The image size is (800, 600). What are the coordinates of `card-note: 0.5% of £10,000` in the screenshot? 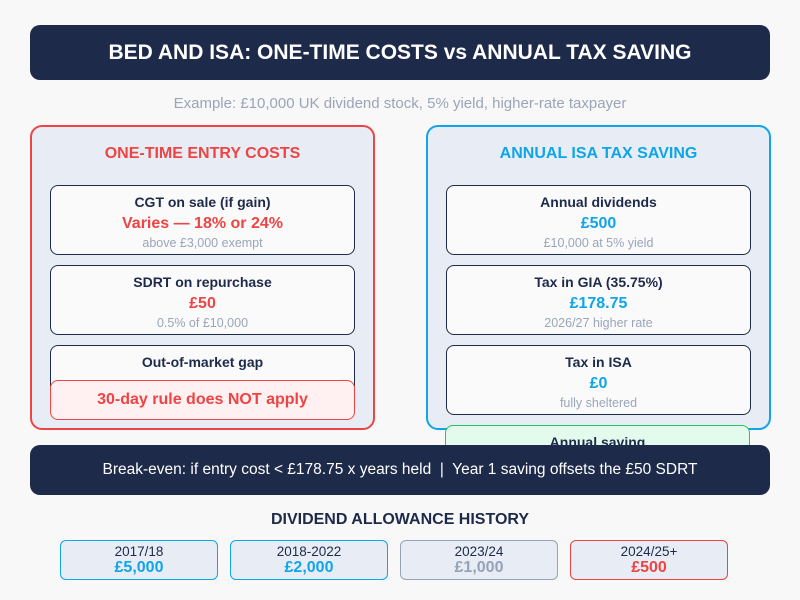 It's located at (202, 323).